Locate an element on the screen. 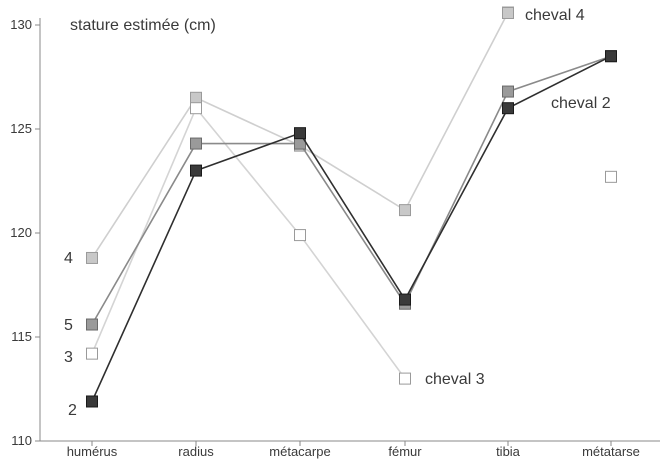 The image size is (662, 459). x-tick-label: fémur is located at coordinates (405, 451).